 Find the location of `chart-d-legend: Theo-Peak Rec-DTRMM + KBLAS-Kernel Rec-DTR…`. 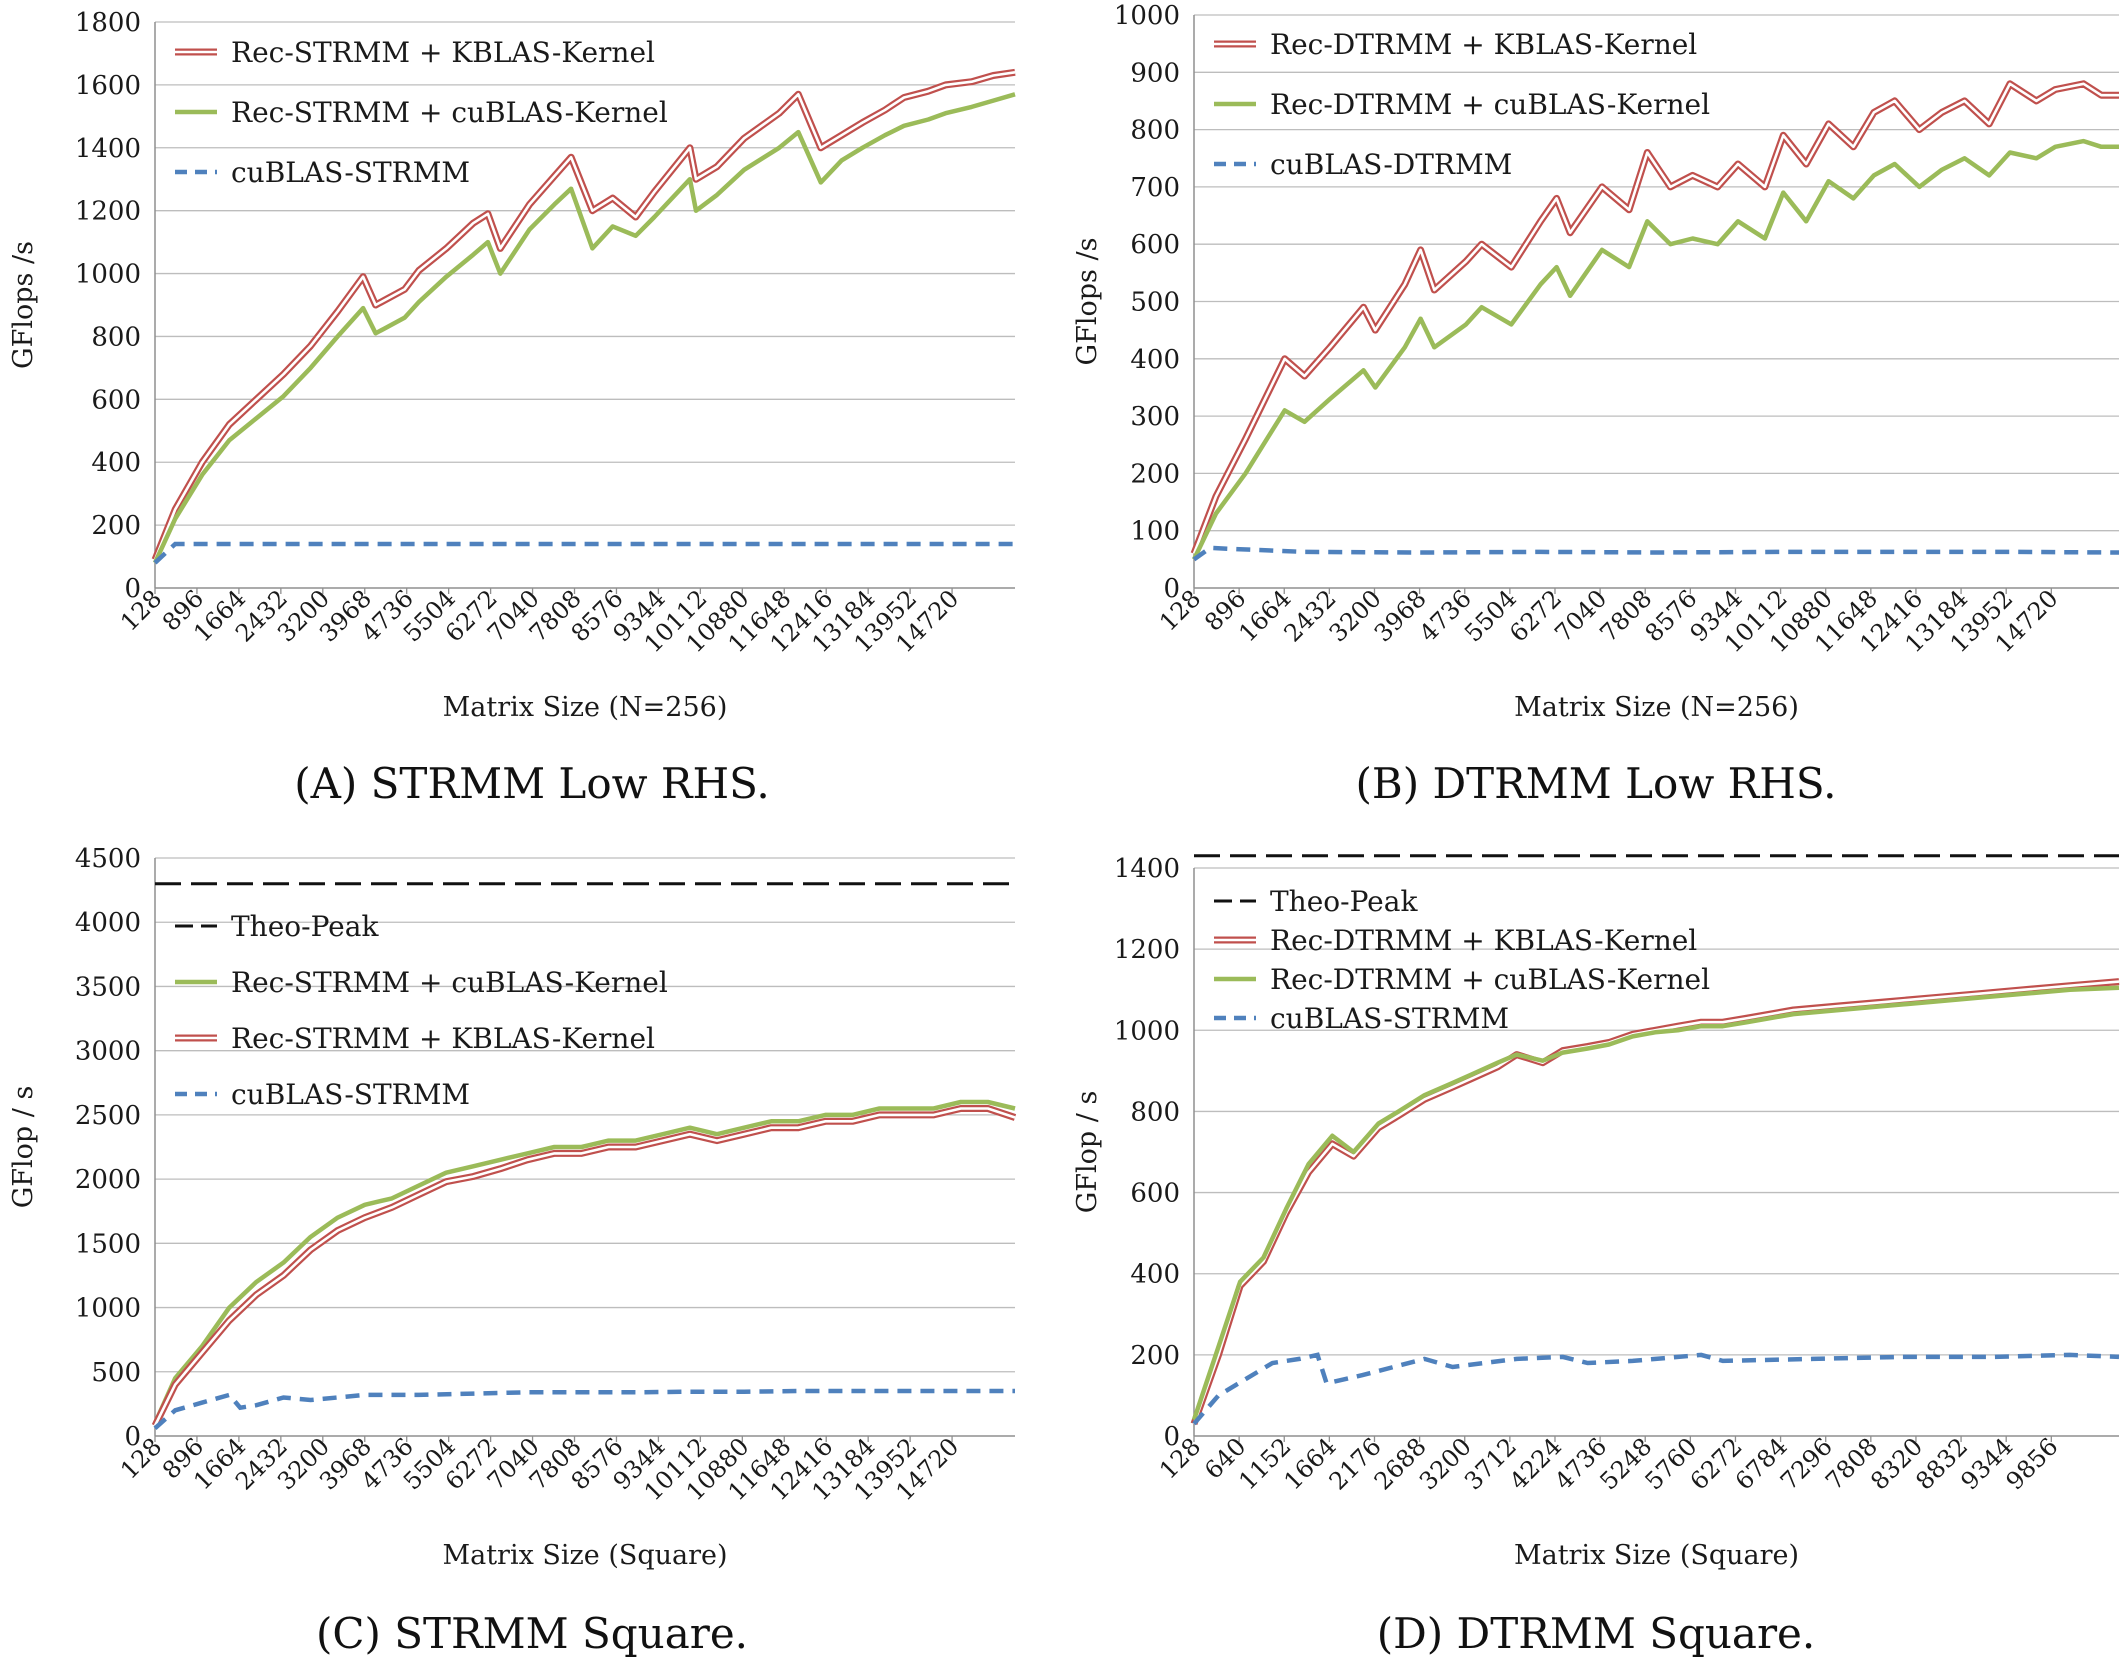

chart-d-legend: Theo-Peak Rec-DTRMM + KBLAS-Kernel Rec-DTR… is located at coordinates (1462, 960).